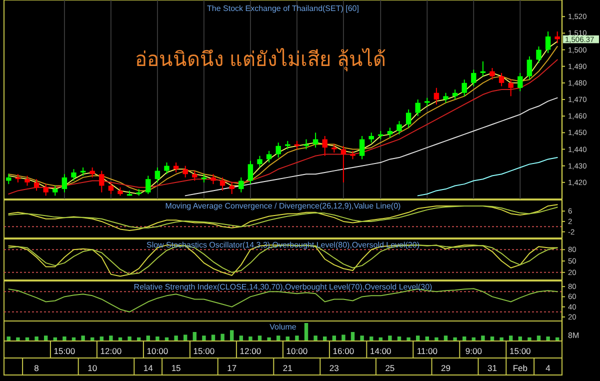  What do you see at coordinates (548, 368) in the screenshot?
I see `category-label: 4` at bounding box center [548, 368].